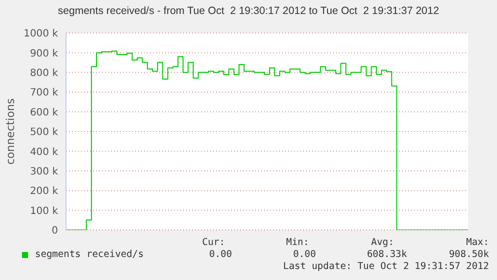 This screenshot has width=497, height=280. I want to click on y-tick-label: 600 k, so click(44, 112).